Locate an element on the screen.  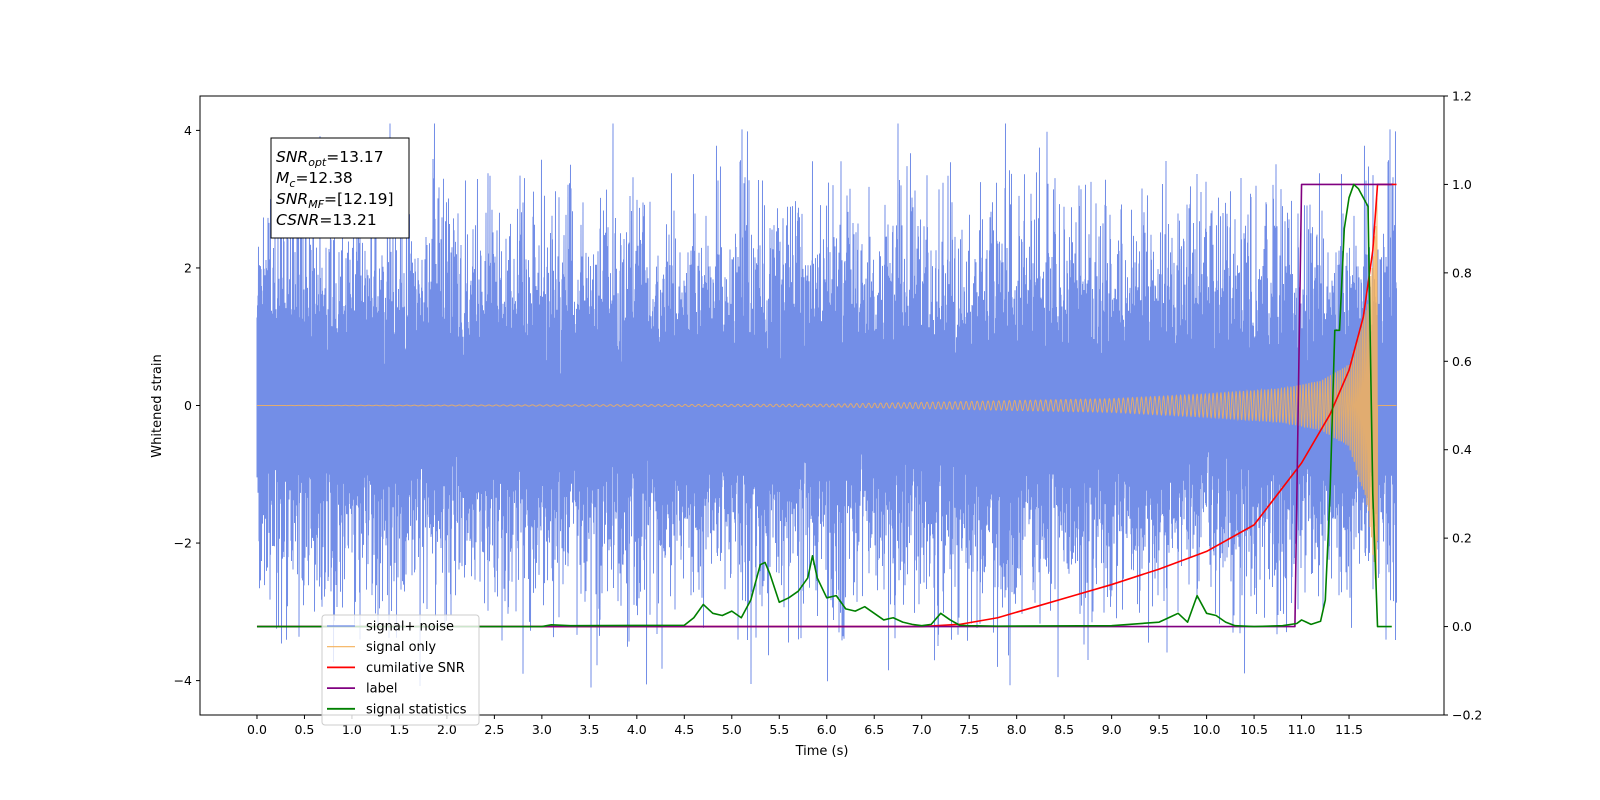
x-tick-label: 7.5 is located at coordinates (969, 729).